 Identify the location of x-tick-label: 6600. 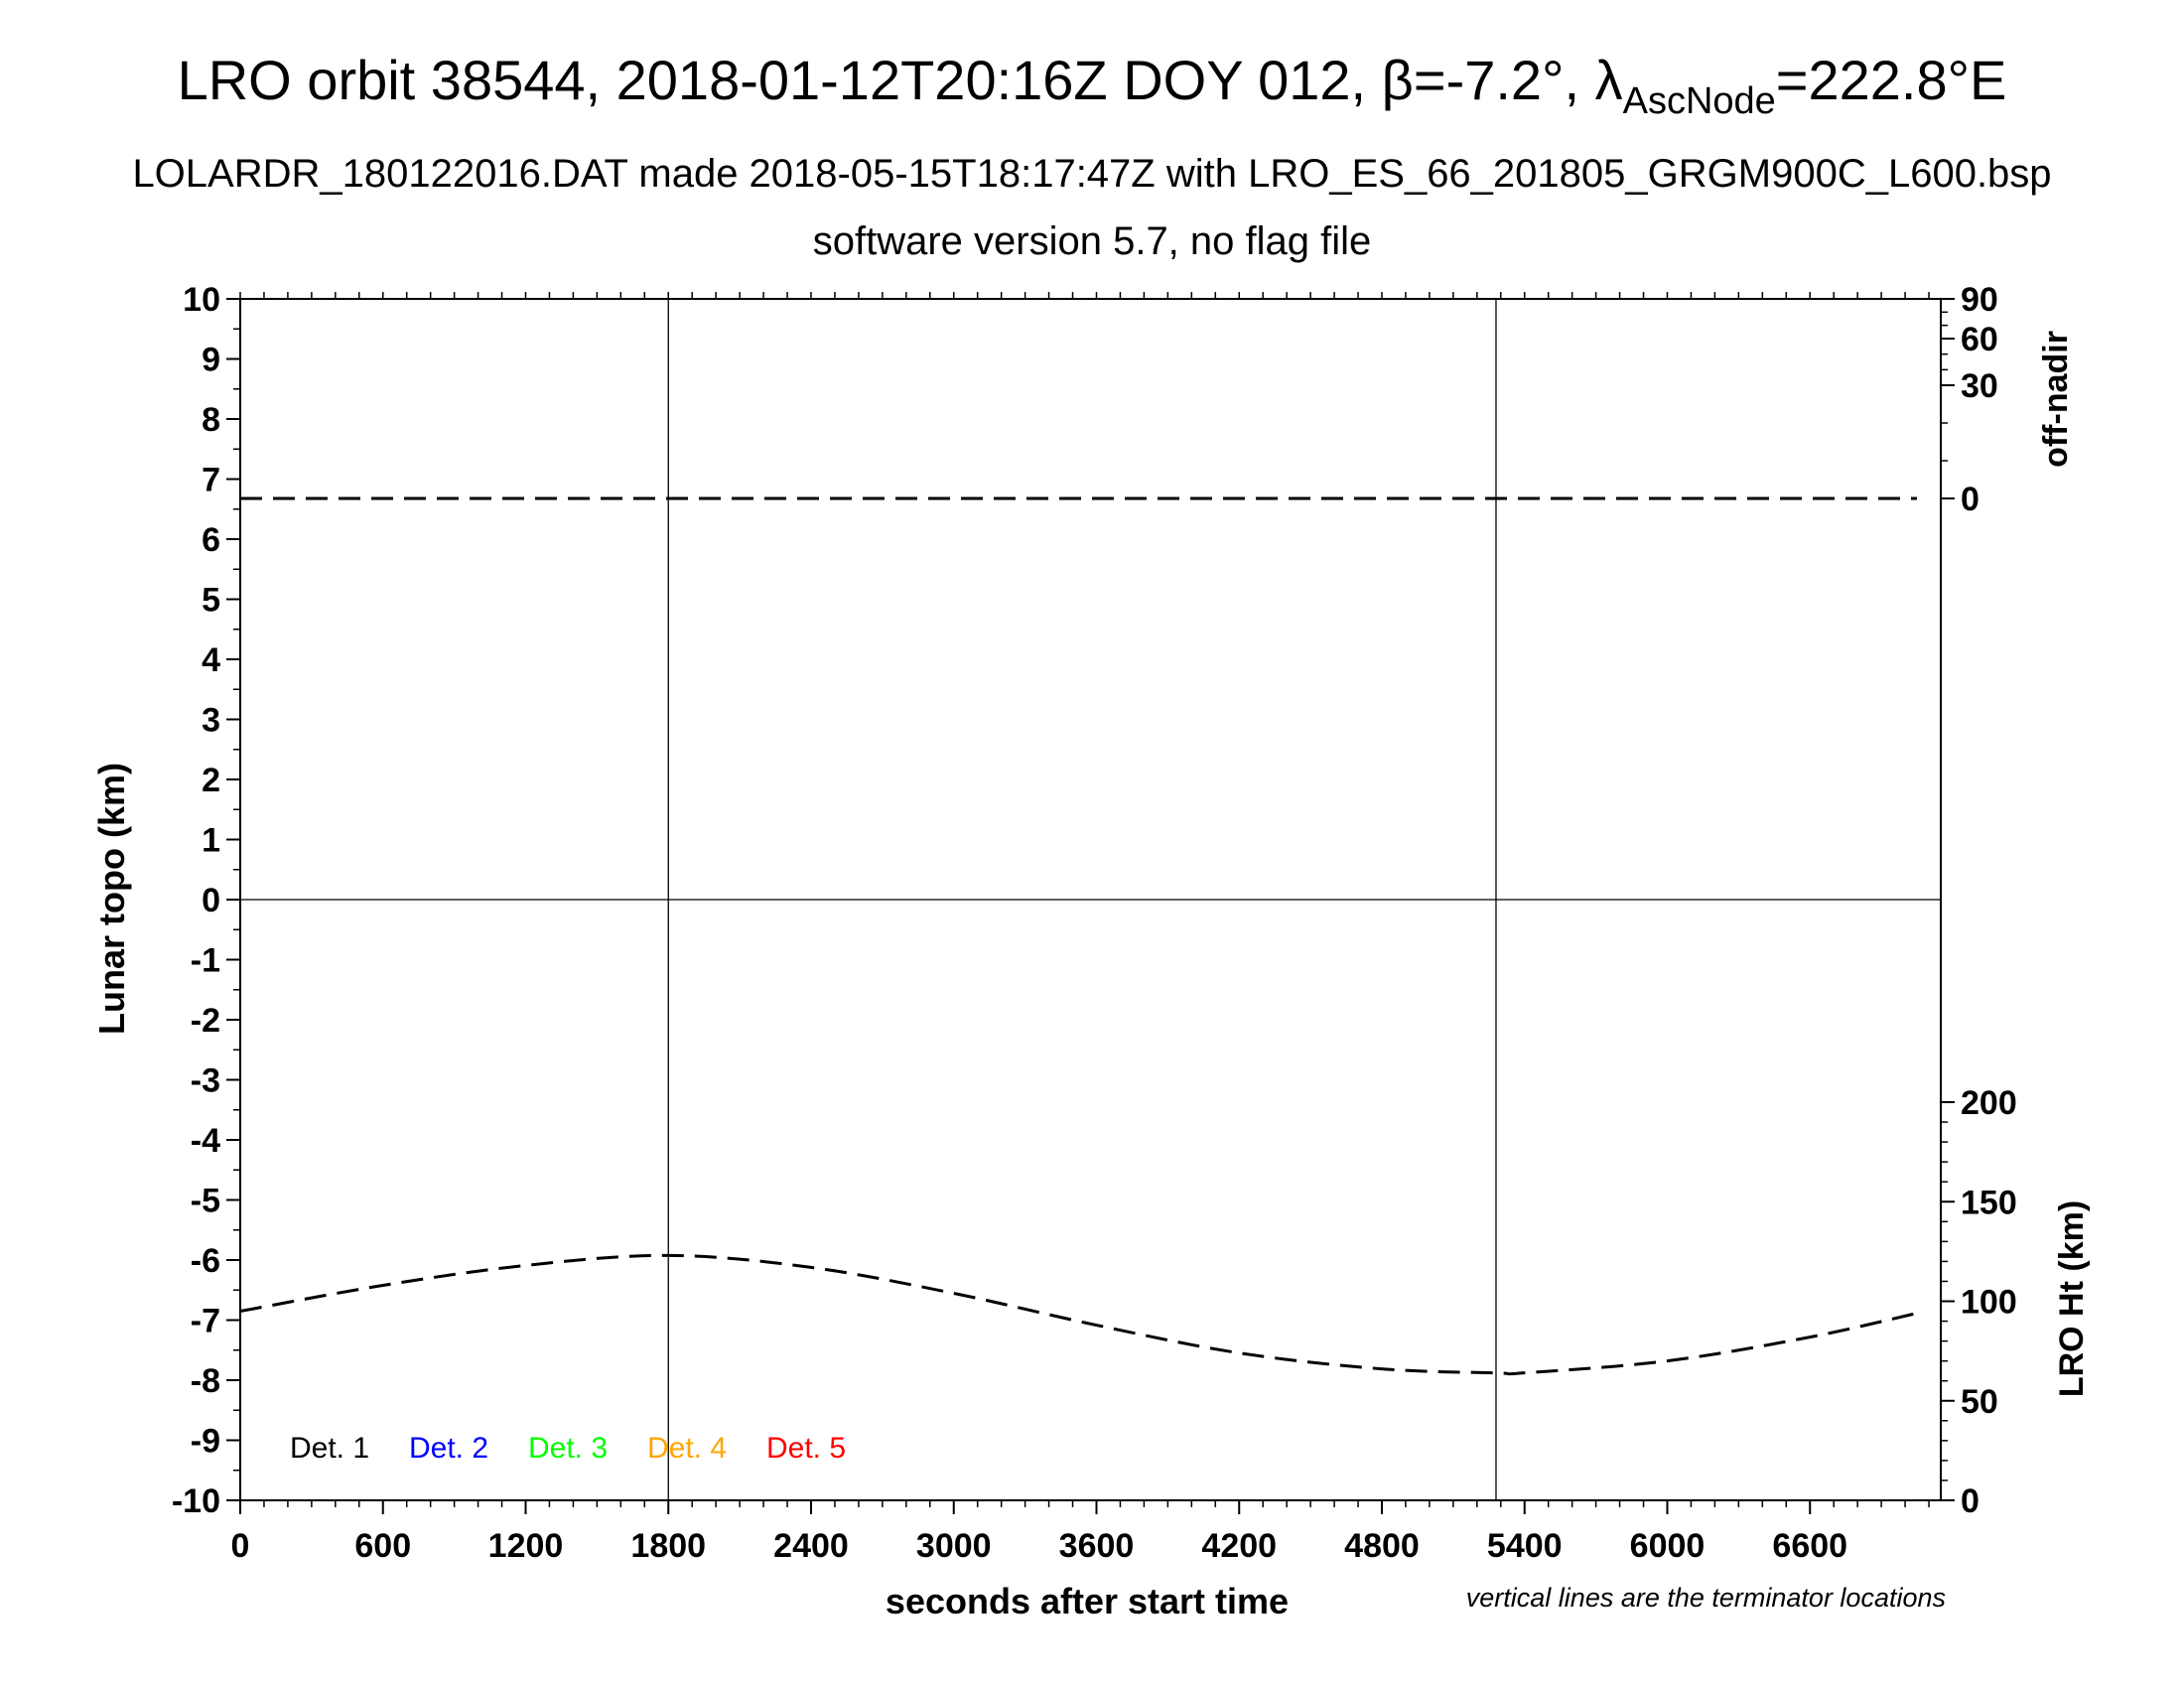
(1809, 1546).